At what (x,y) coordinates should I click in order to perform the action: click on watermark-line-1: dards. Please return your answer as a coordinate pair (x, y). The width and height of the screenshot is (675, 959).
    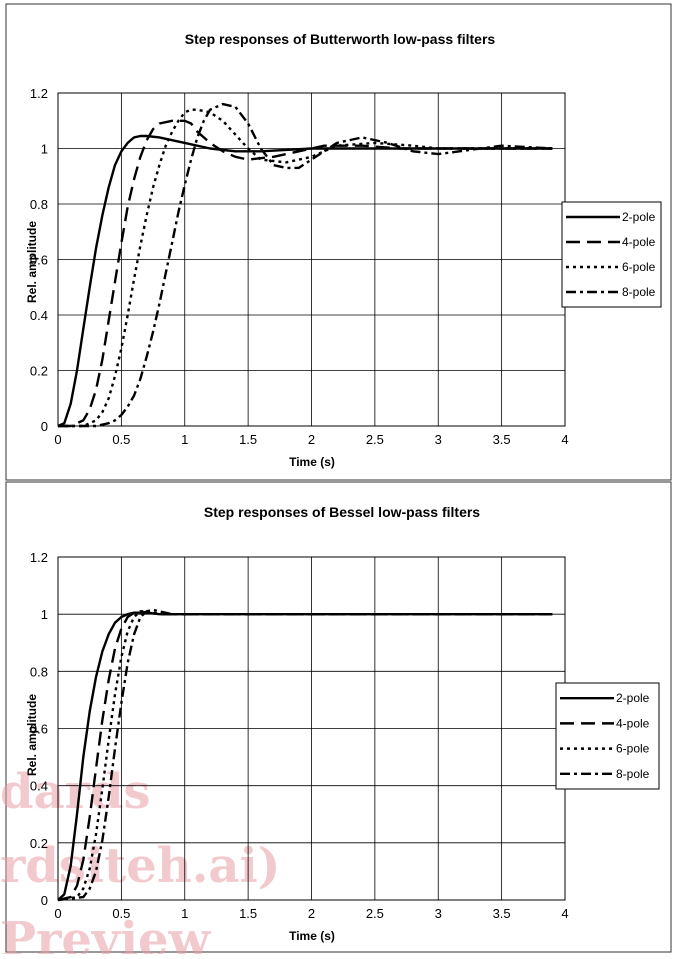
    Looking at the image, I should click on (75, 792).